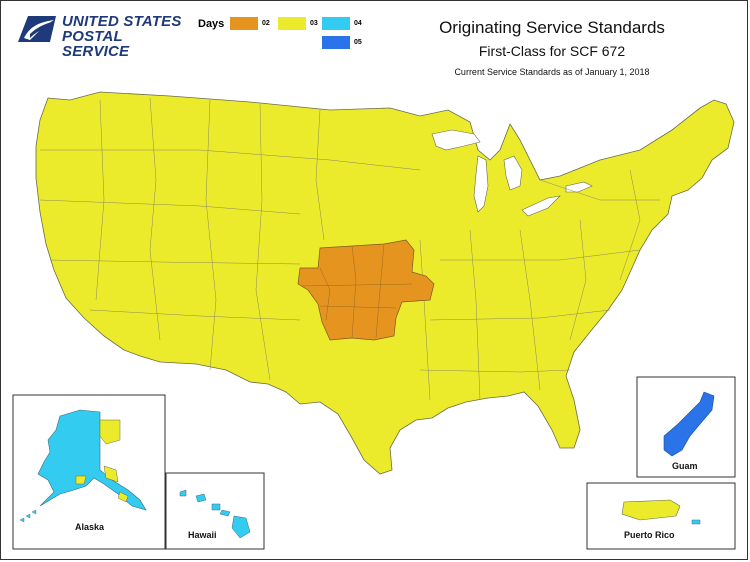  What do you see at coordinates (211, 24) in the screenshot?
I see `legend-title: Days` at bounding box center [211, 24].